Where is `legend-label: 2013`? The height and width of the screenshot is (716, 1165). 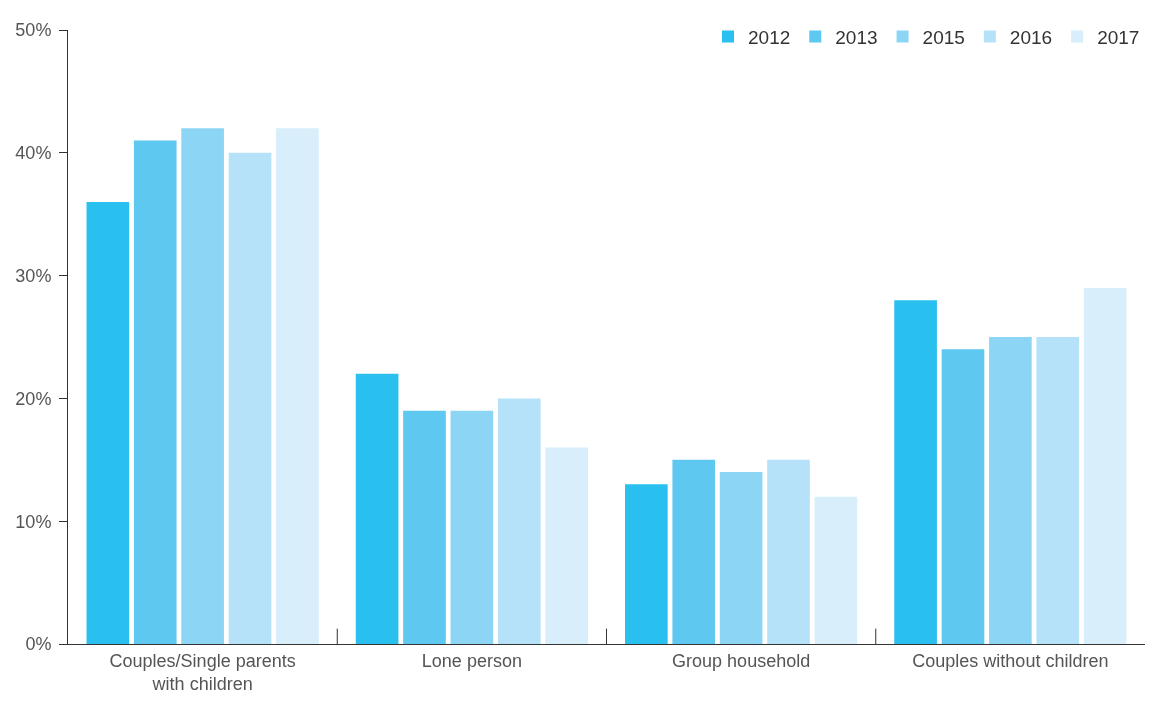
legend-label: 2013 is located at coordinates (856, 37).